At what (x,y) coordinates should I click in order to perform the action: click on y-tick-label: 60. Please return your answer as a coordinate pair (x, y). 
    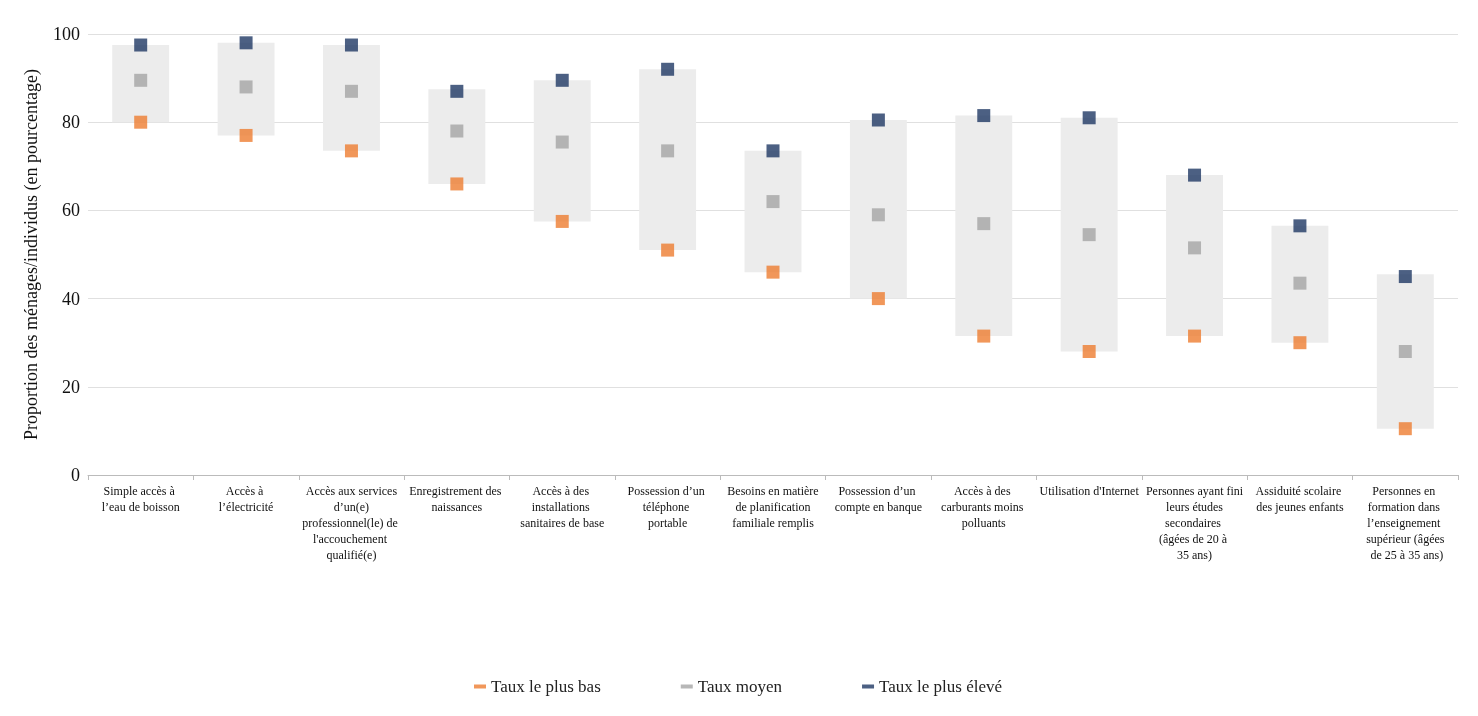
    Looking at the image, I should click on (71, 210).